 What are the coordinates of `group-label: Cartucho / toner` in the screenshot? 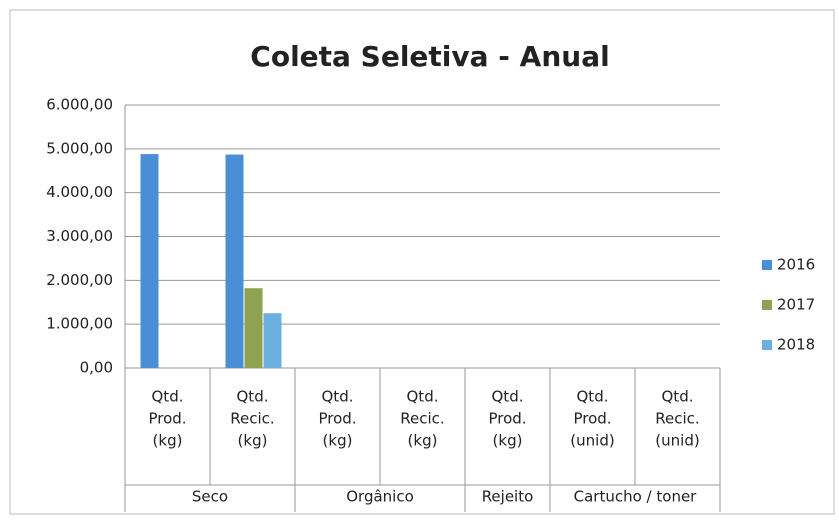 It's located at (636, 497).